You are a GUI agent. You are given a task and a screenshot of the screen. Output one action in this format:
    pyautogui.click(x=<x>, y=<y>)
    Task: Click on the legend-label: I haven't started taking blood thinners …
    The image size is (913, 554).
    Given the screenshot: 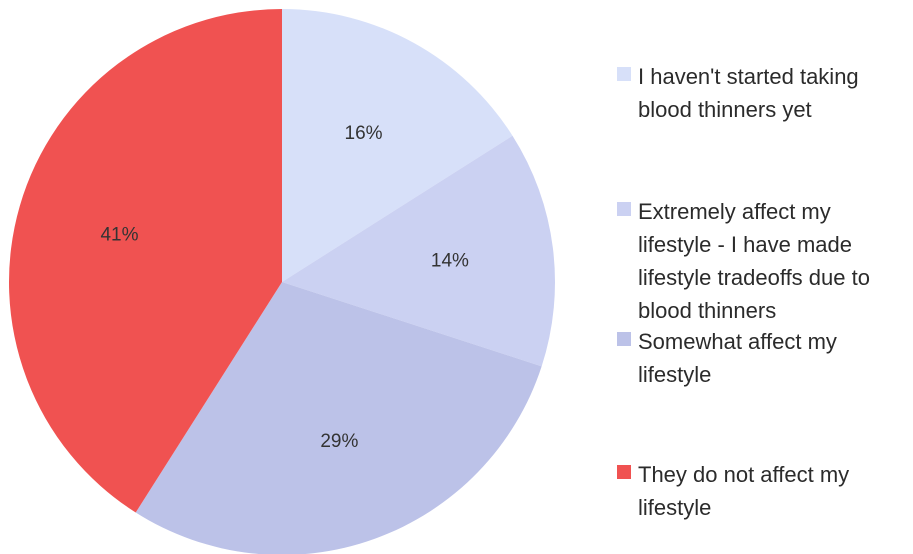 What is the action you would take?
    pyautogui.click(x=748, y=93)
    